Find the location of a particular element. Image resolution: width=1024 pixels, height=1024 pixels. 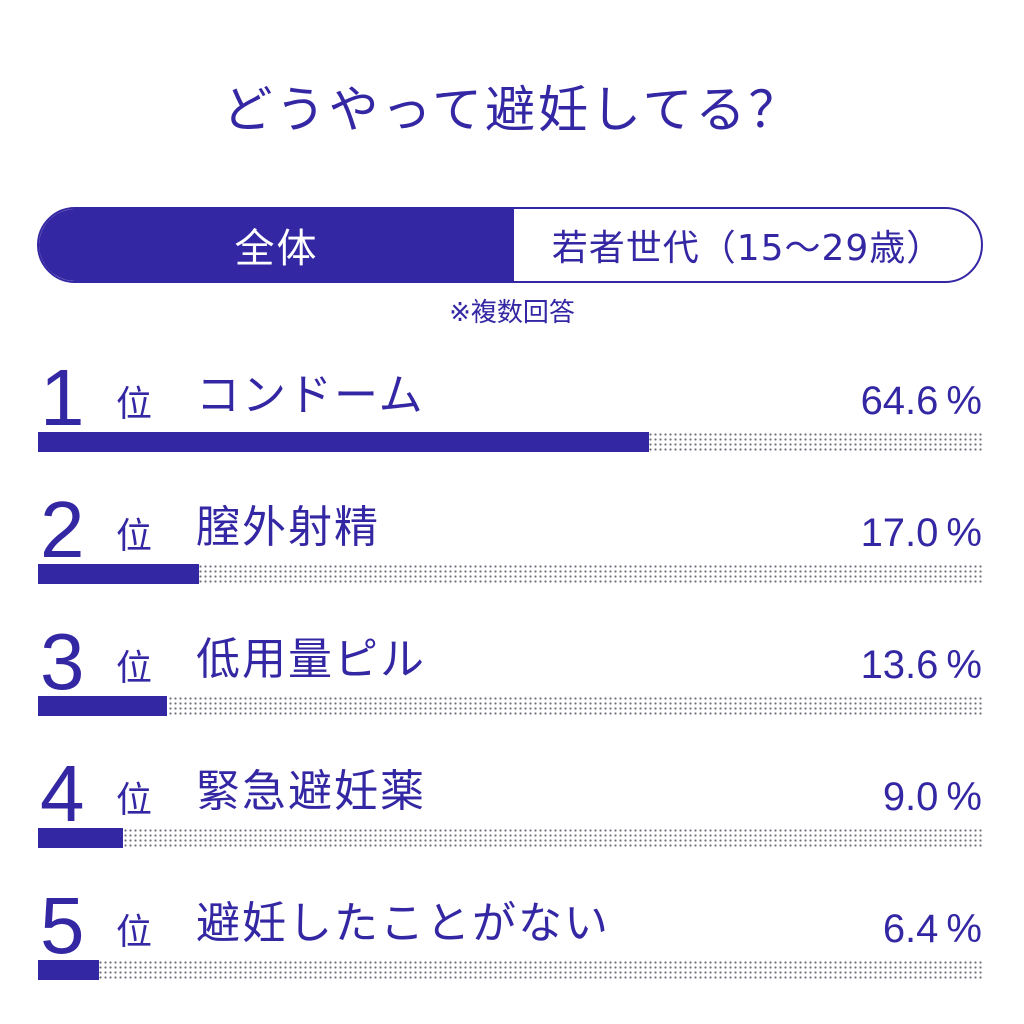

percent-value: 13.6% is located at coordinates (921, 665).